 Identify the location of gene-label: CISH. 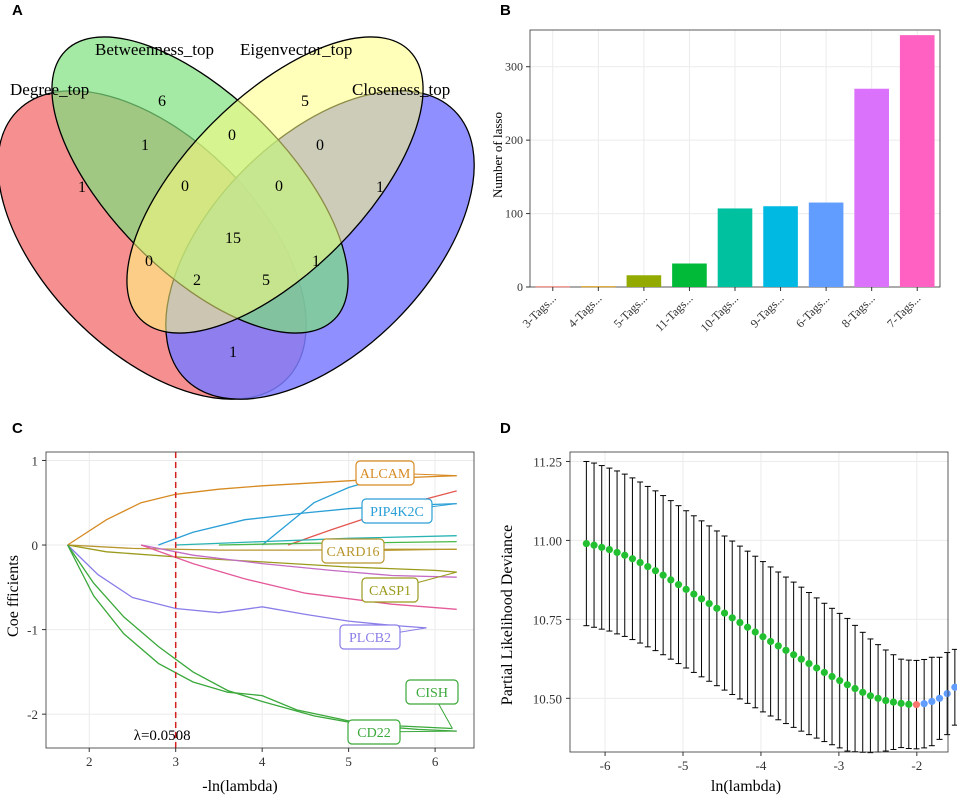
(432, 693).